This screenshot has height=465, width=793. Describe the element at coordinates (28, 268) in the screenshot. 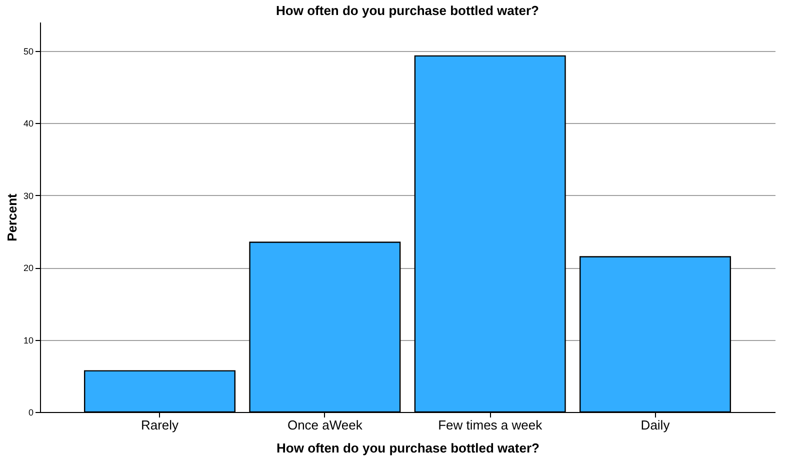

I see `y-tick-label: 20` at that location.